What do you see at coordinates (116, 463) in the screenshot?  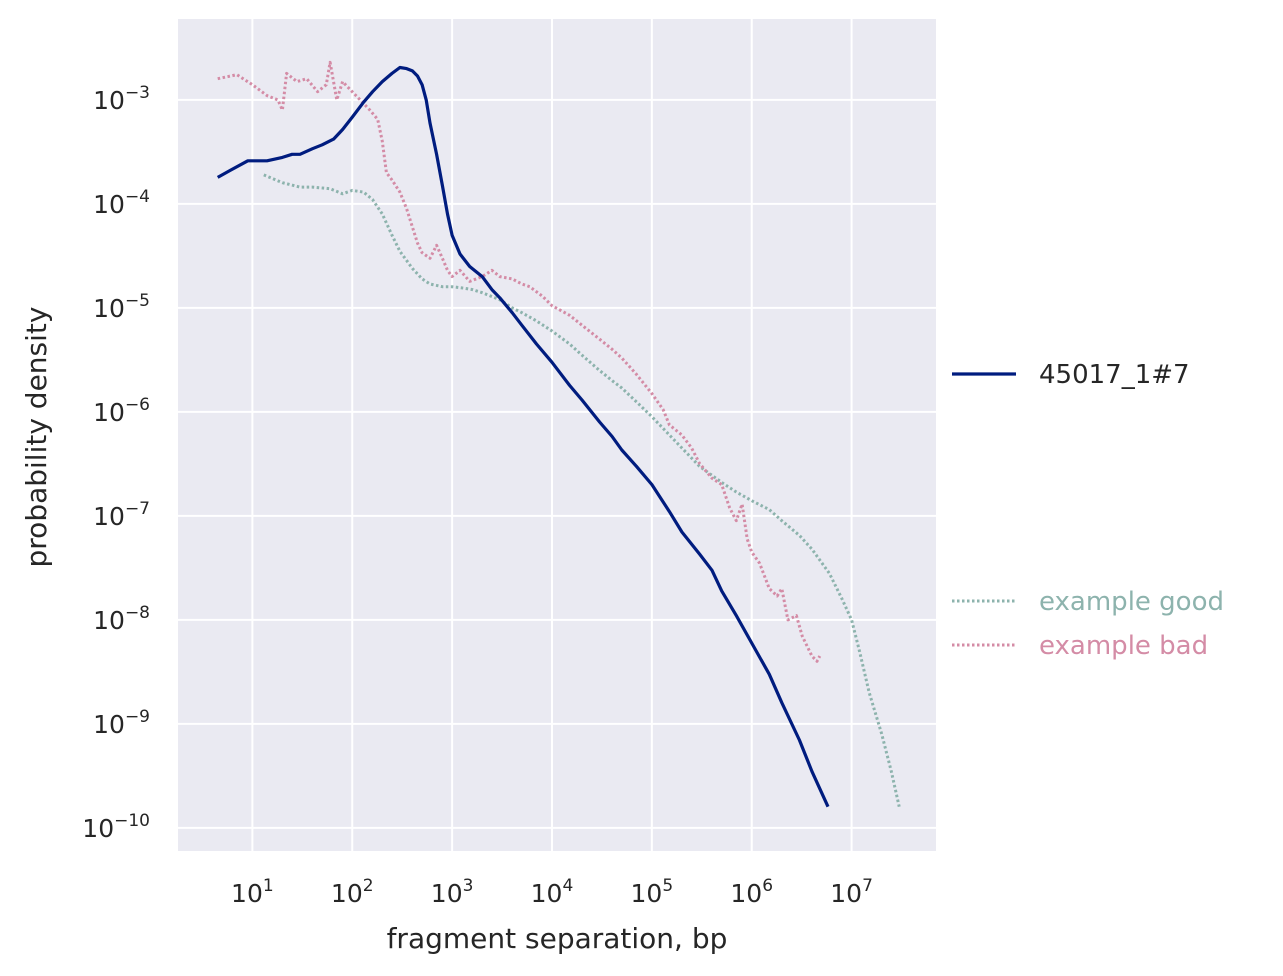 I see `y-tick-labels: 10⁻³ 10⁻⁴ 10⁻⁵ 10⁻⁶ 10⁻⁷ 10⁻⁸ 10⁻⁹ 10⁻¹⁰` at bounding box center [116, 463].